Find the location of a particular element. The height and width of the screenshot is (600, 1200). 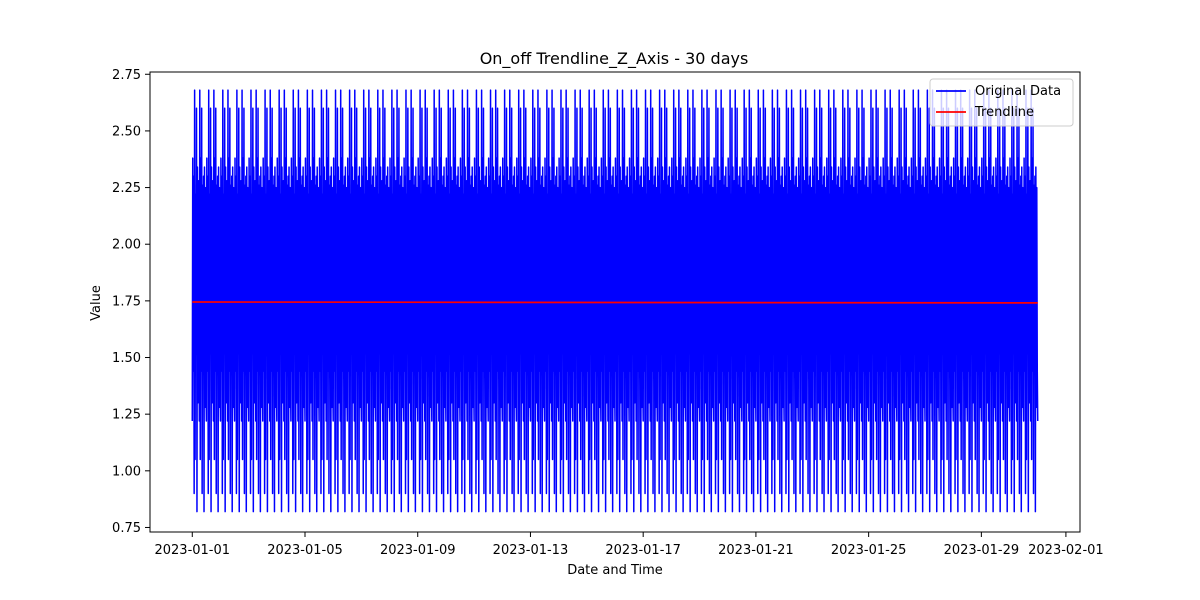

y-tick-label: 2.25 is located at coordinates (126, 188).